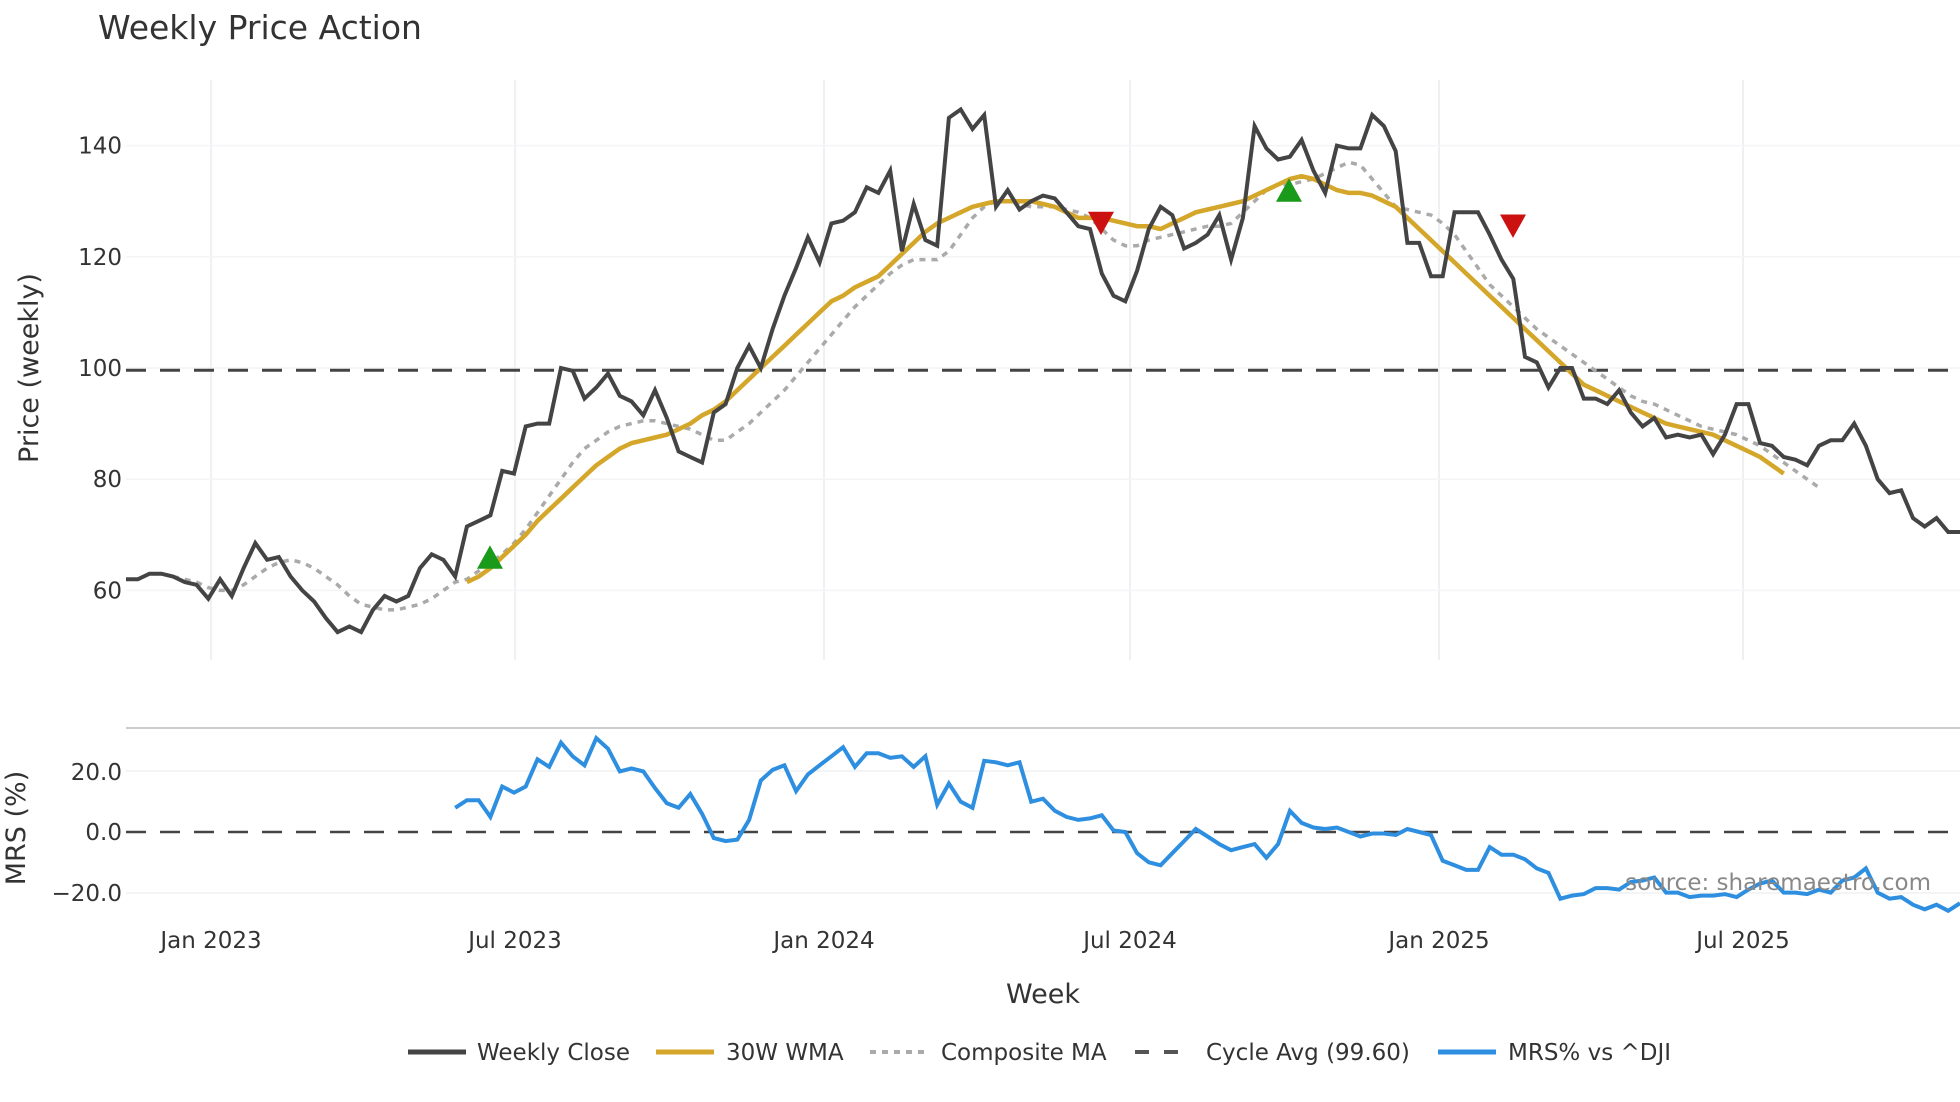  I want to click on mrs-tick-neg20: −20.0, so click(87, 894).